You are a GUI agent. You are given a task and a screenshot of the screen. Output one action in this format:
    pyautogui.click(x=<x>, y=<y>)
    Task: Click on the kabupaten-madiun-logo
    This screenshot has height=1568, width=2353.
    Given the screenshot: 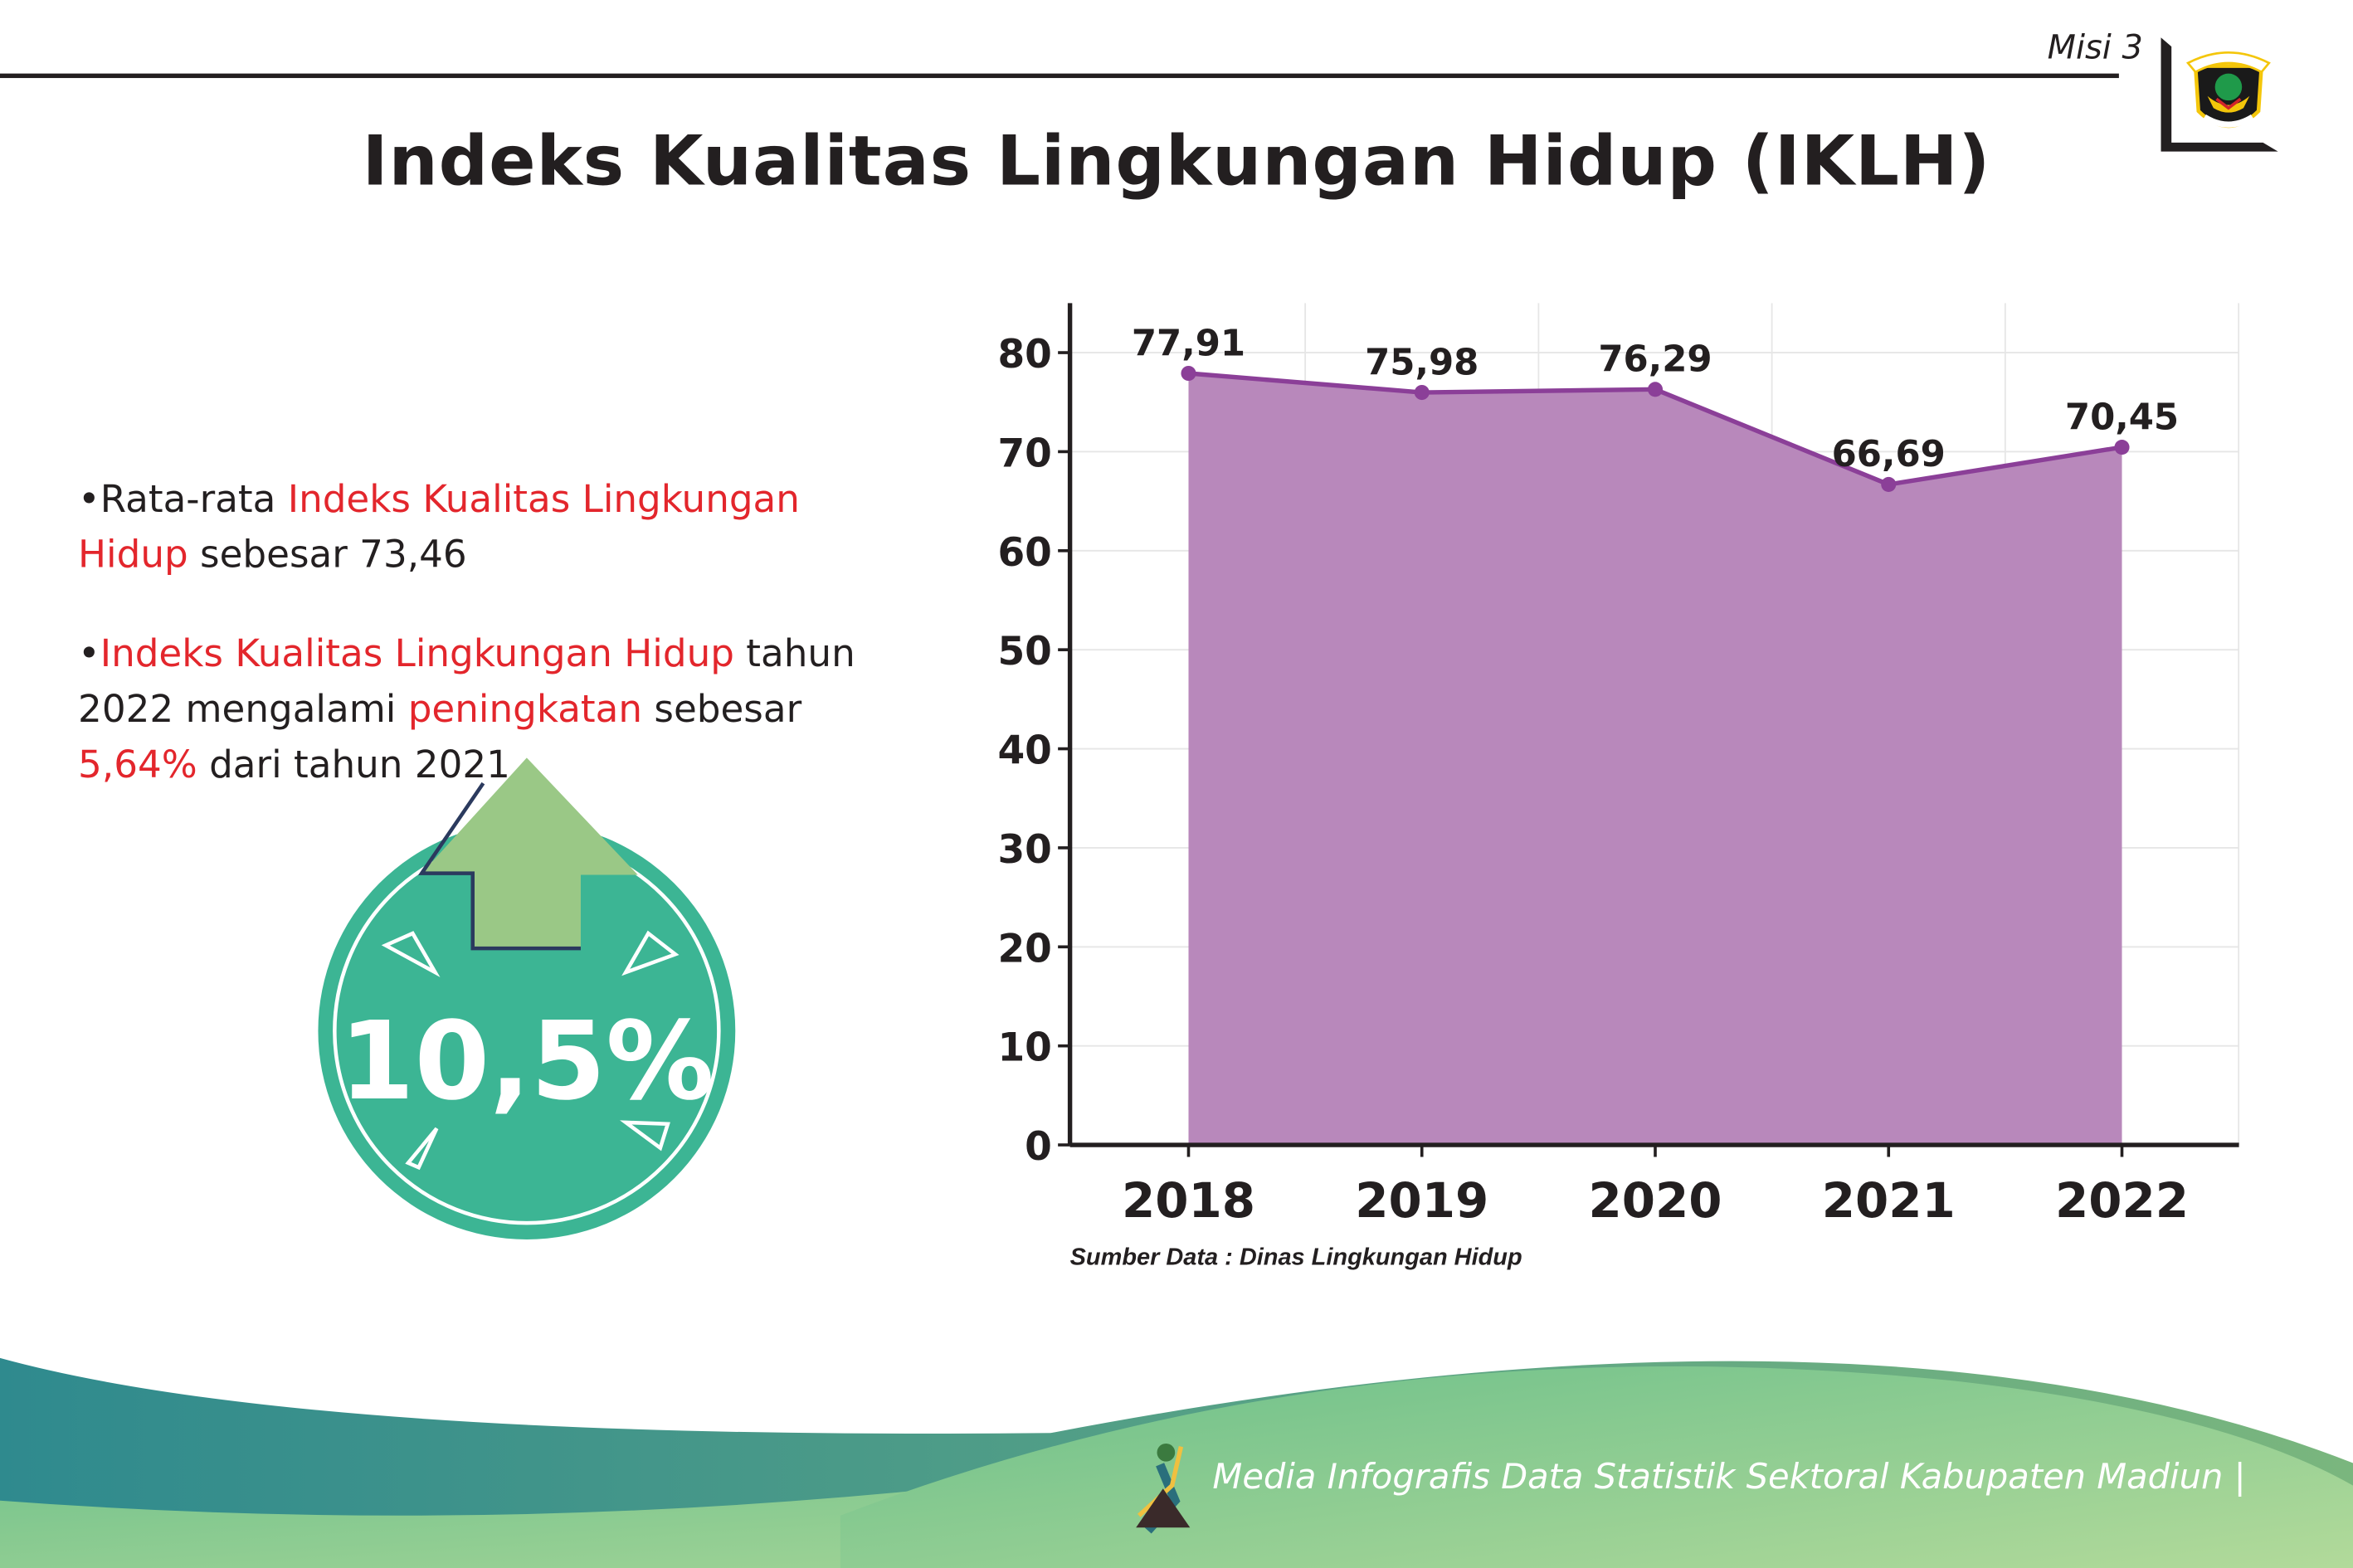 What is the action you would take?
    pyautogui.click(x=2228, y=90)
    